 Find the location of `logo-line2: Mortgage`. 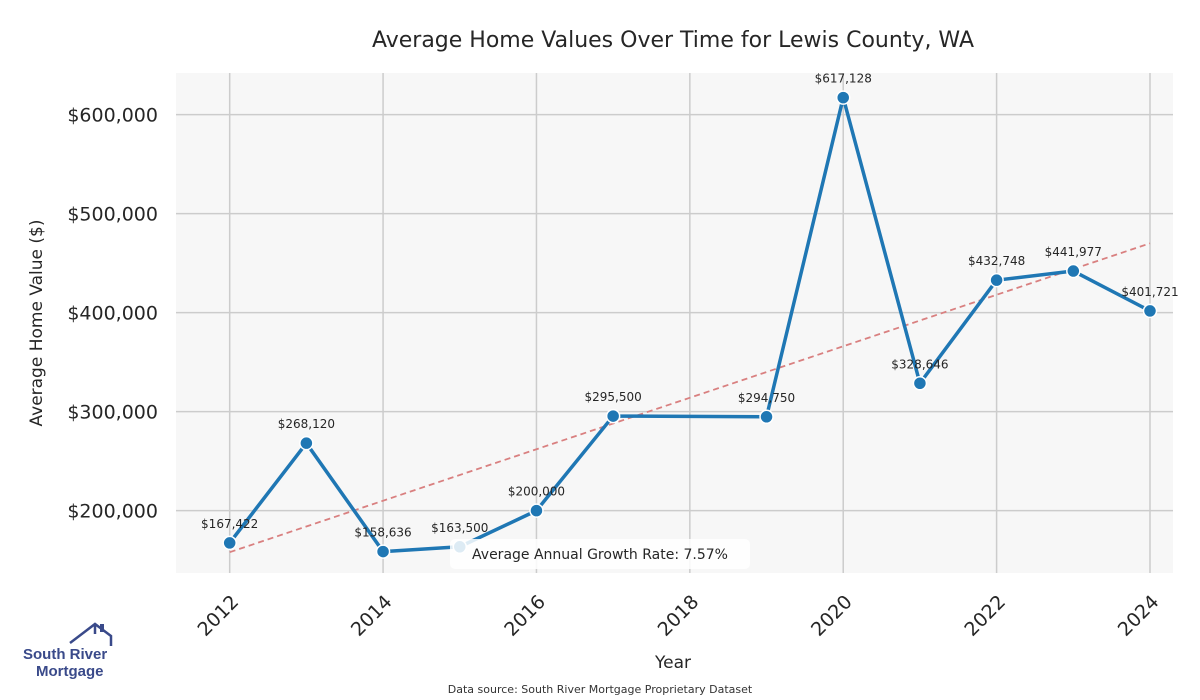

logo-line2: Mortgage is located at coordinates (70, 671).